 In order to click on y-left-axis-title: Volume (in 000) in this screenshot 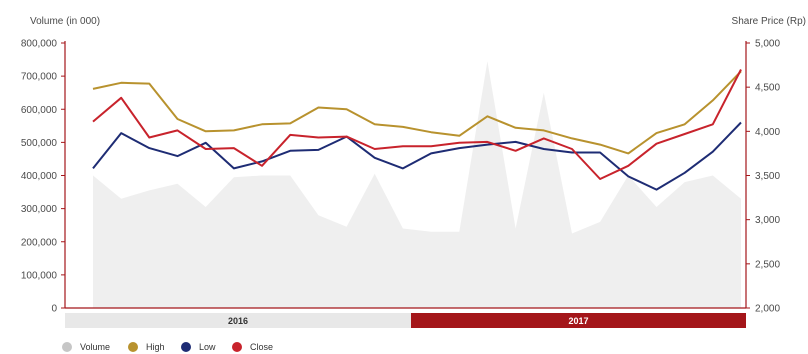, I will do `click(65, 21)`.